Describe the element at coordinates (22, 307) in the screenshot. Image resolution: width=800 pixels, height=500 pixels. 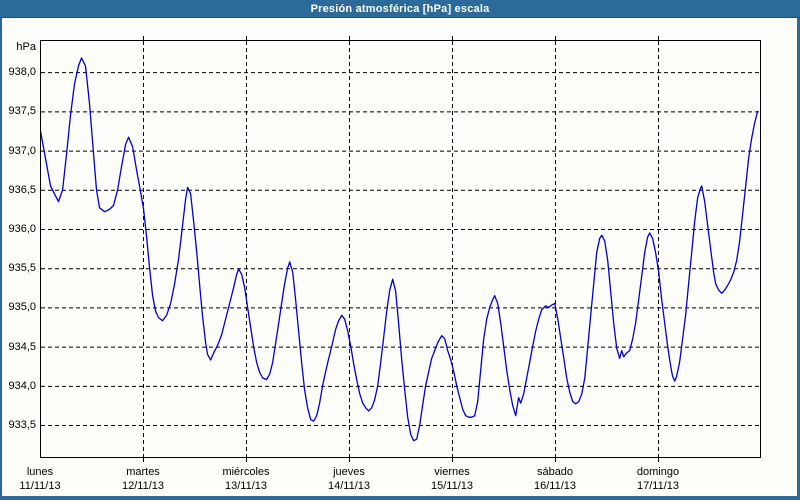
I see `y-tick-label: 935,0` at that location.